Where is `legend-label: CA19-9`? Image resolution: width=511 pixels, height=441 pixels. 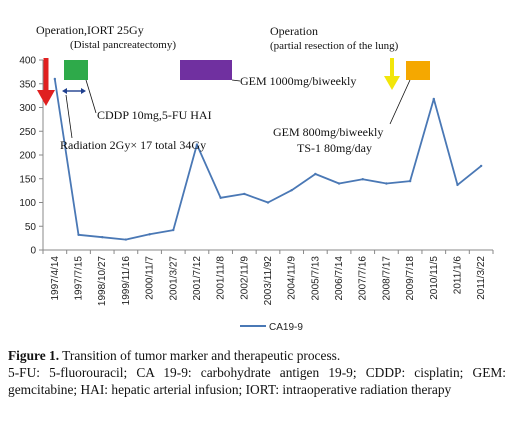 legend-label: CA19-9 is located at coordinates (286, 327).